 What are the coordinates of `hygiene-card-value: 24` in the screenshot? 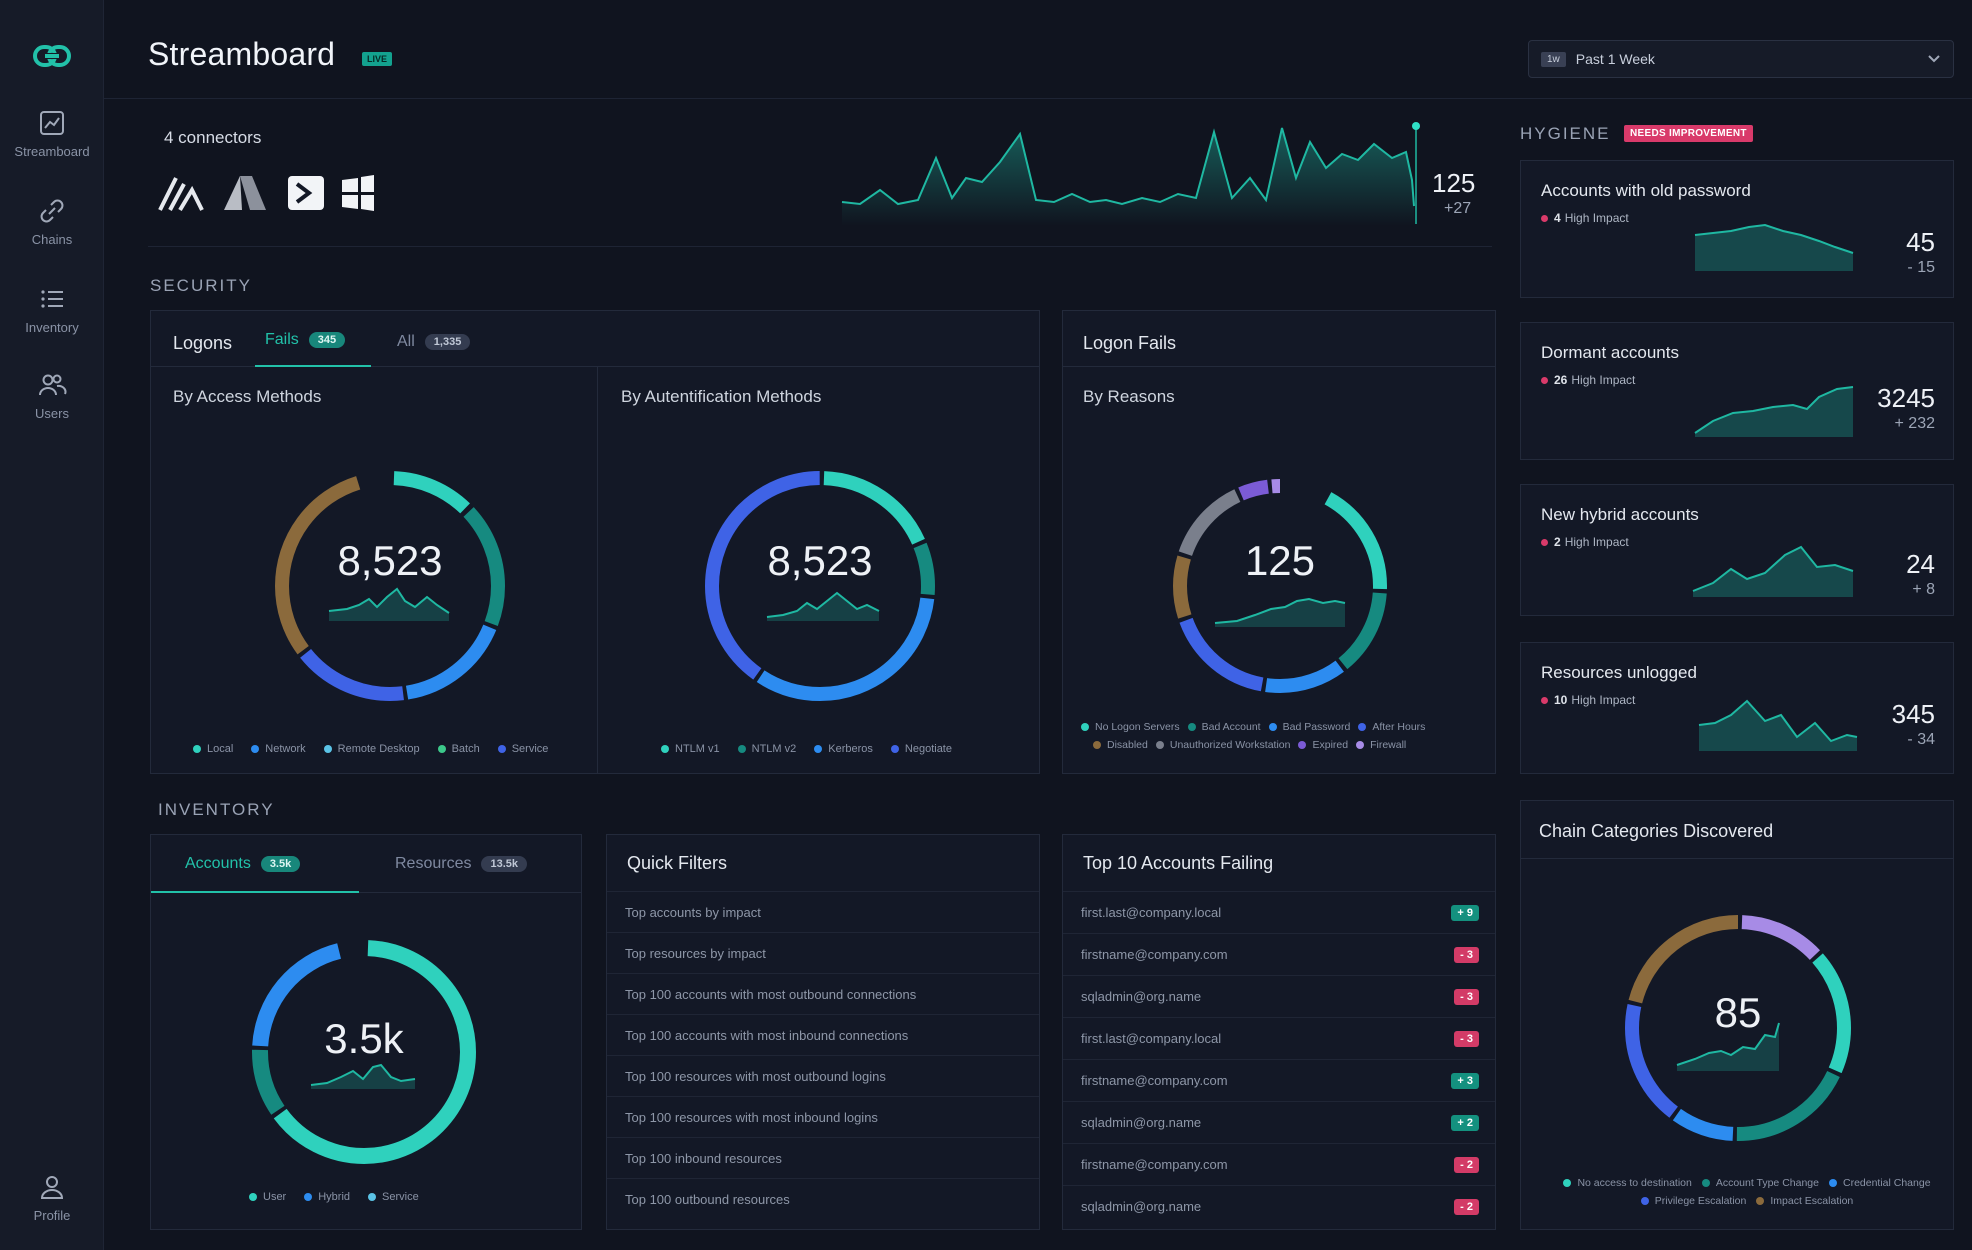 It's located at (1920, 564).